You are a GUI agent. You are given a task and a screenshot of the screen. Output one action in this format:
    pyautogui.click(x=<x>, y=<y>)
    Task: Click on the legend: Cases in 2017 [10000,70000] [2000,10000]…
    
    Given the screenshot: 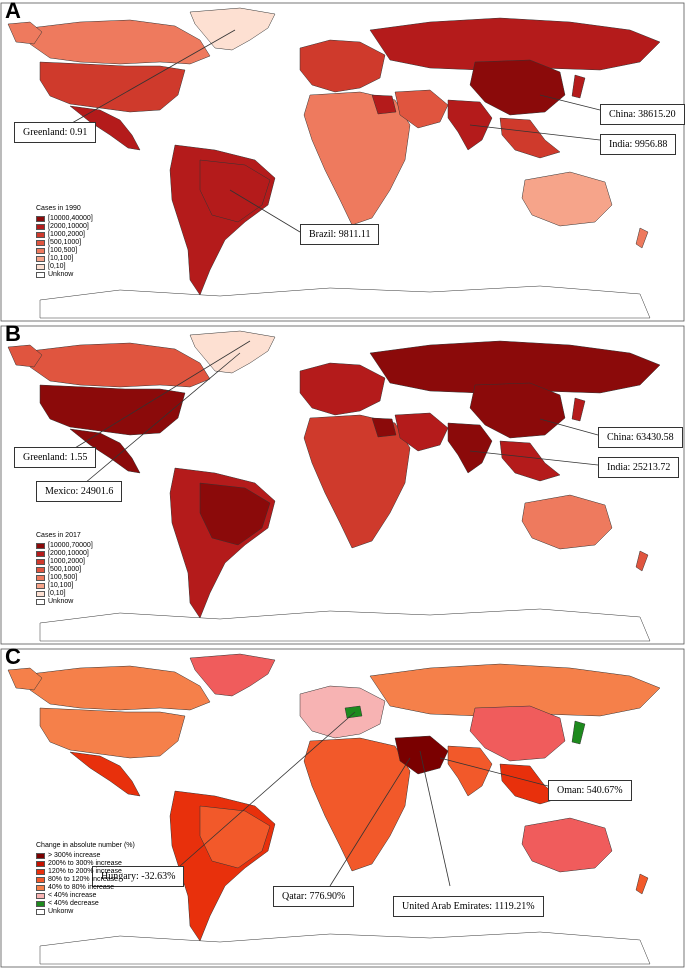 What is the action you would take?
    pyautogui.click(x=64, y=569)
    